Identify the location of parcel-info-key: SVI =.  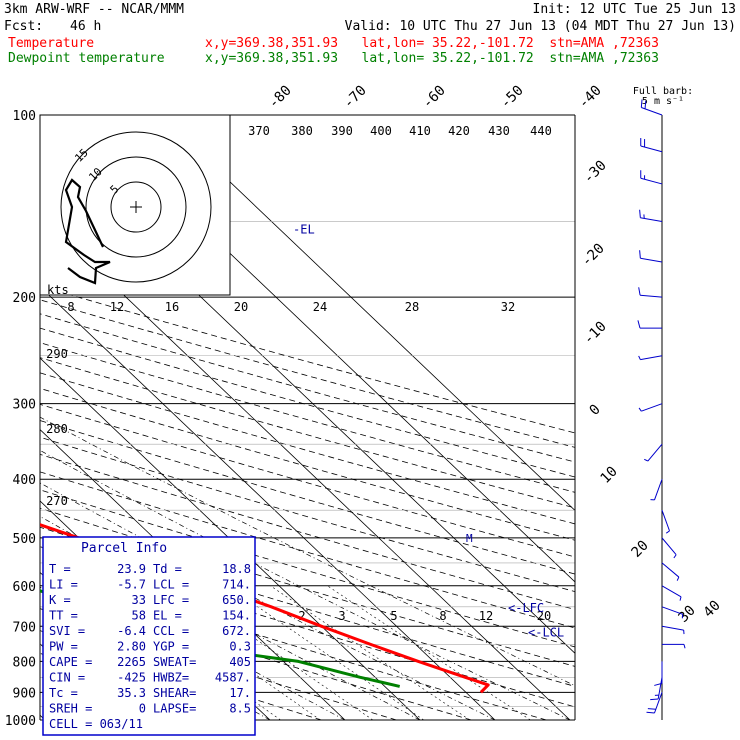
(67, 631).